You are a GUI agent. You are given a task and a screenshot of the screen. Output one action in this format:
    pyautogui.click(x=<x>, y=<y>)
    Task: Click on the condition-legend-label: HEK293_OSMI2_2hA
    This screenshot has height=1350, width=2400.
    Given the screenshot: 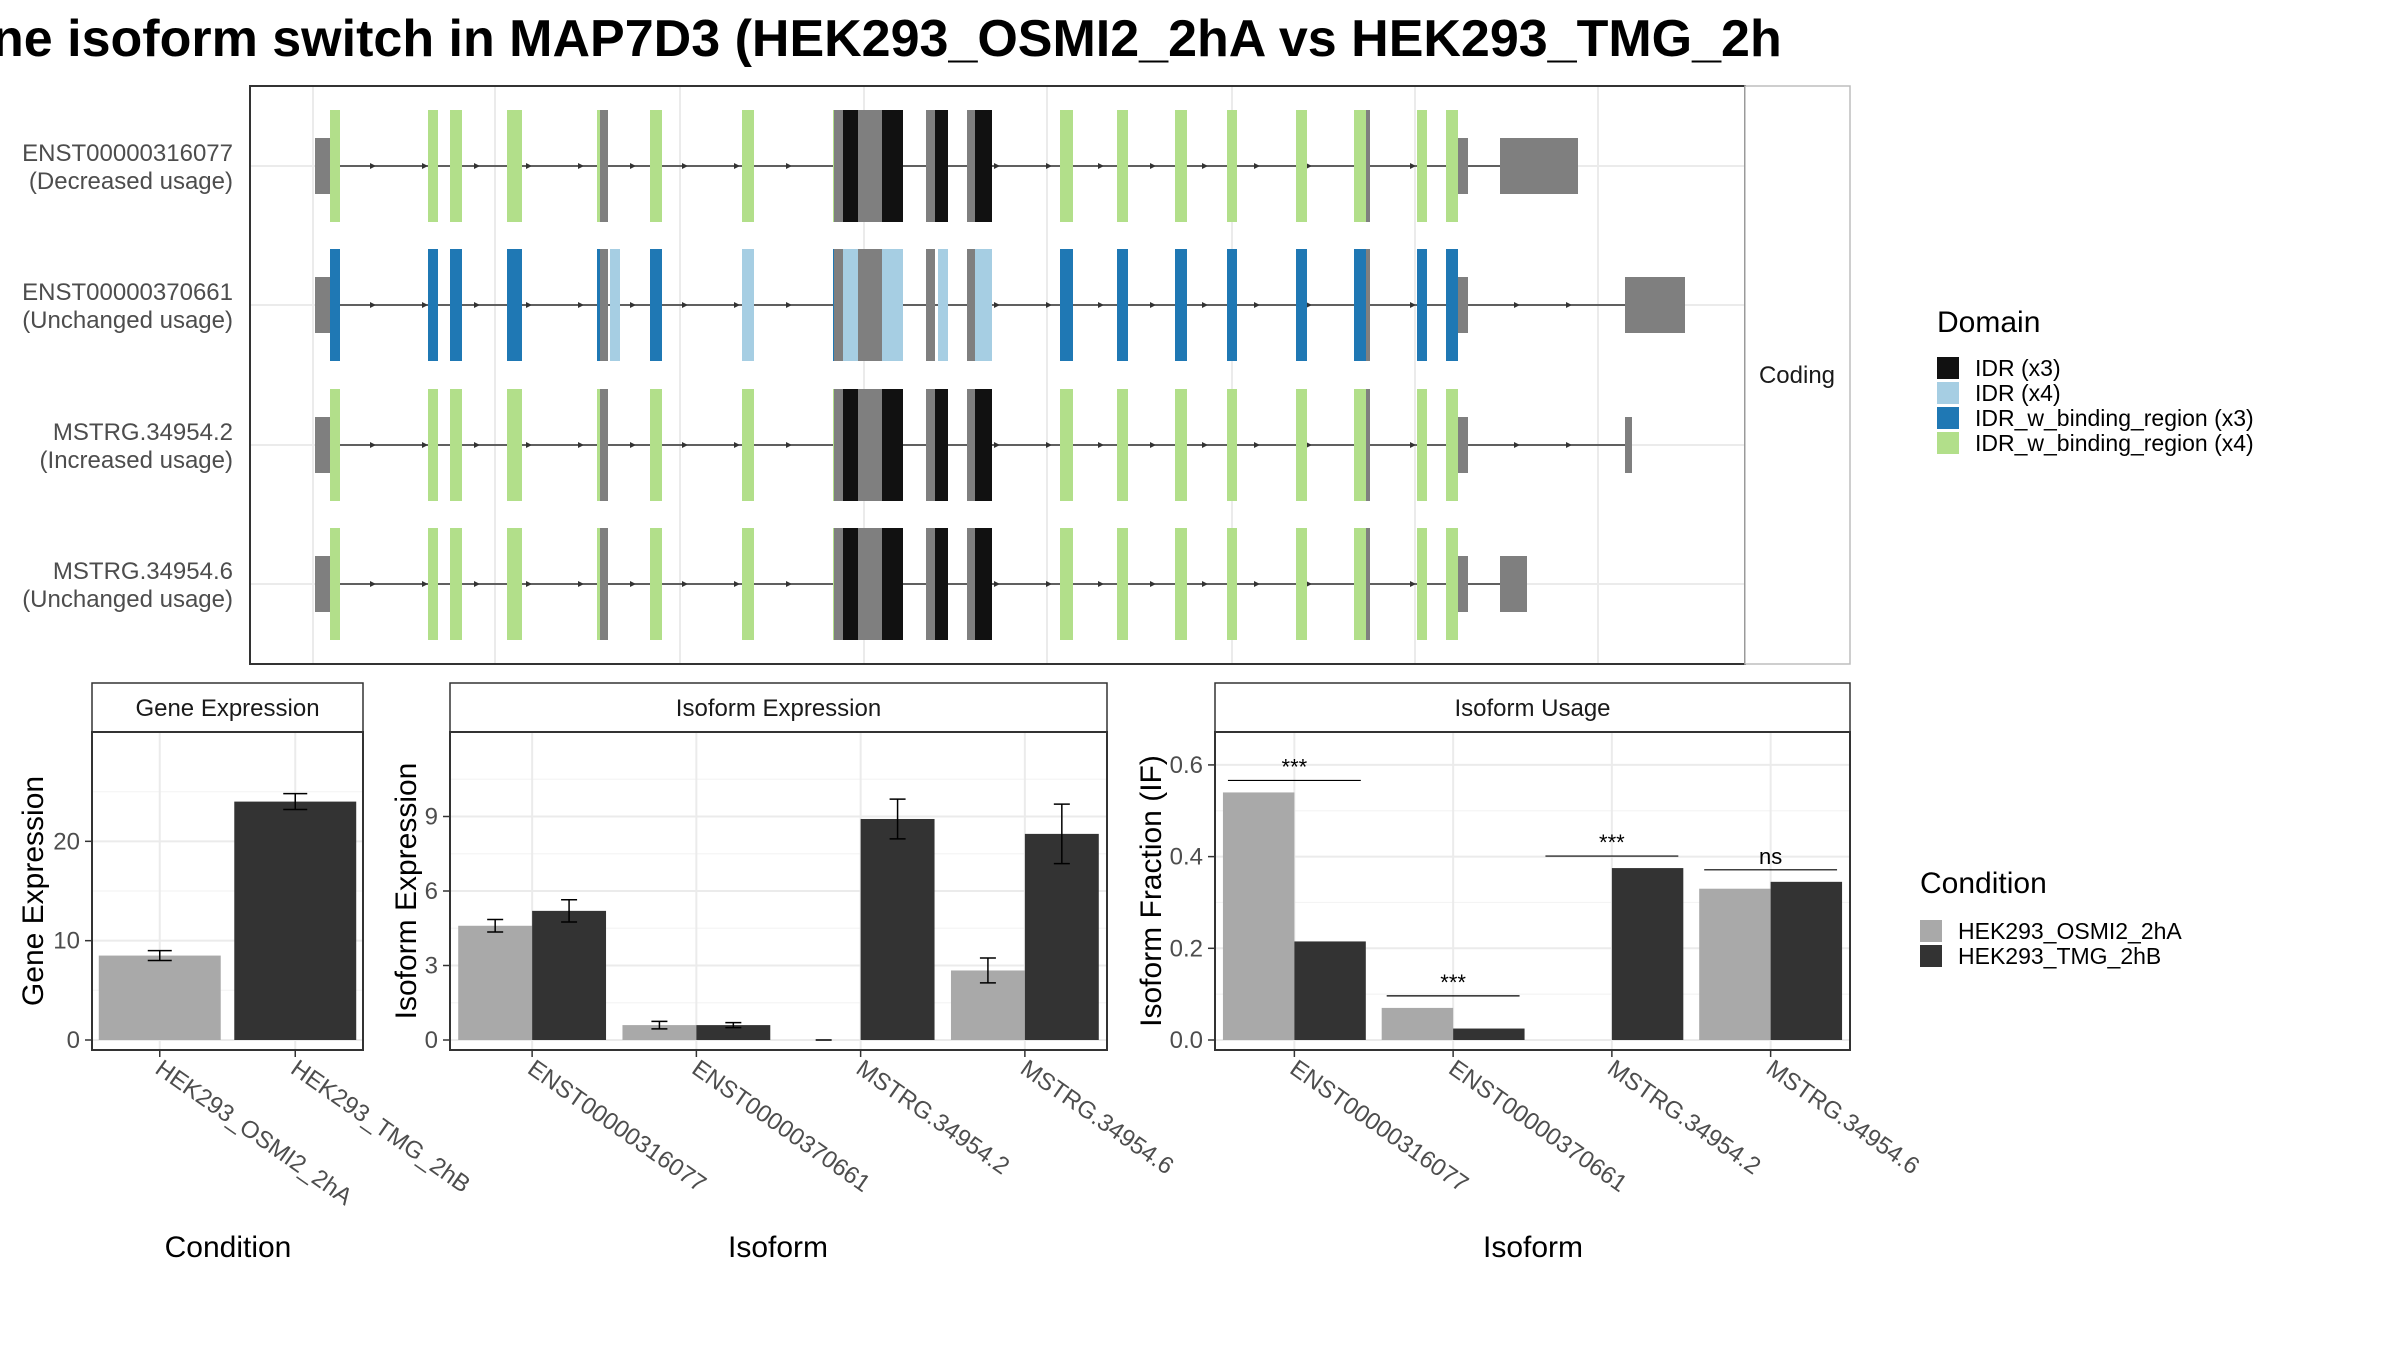 What is the action you would take?
    pyautogui.click(x=2070, y=931)
    